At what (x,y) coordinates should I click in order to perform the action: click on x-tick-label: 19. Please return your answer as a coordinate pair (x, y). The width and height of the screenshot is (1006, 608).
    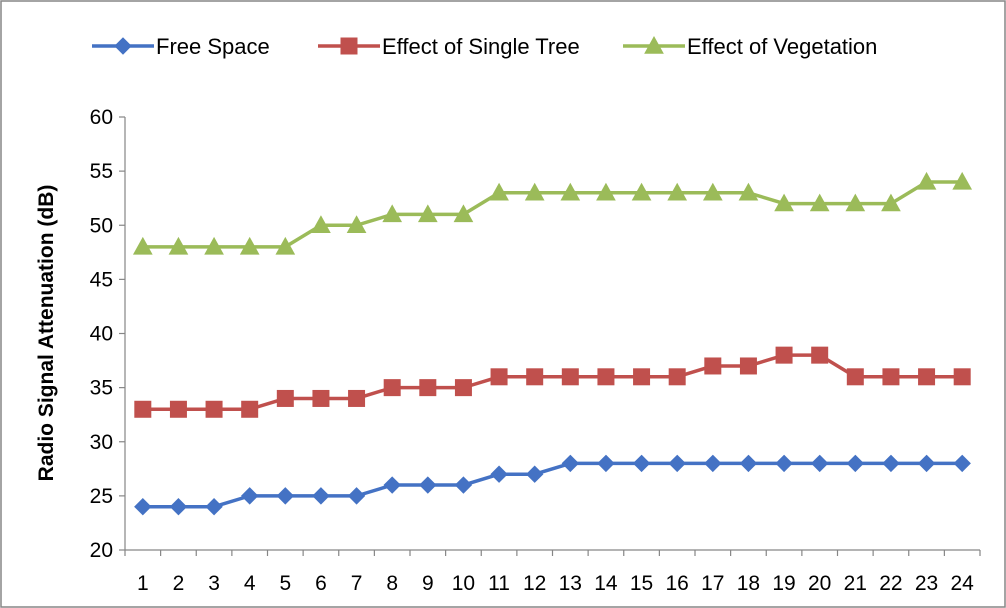
    Looking at the image, I should click on (783, 583).